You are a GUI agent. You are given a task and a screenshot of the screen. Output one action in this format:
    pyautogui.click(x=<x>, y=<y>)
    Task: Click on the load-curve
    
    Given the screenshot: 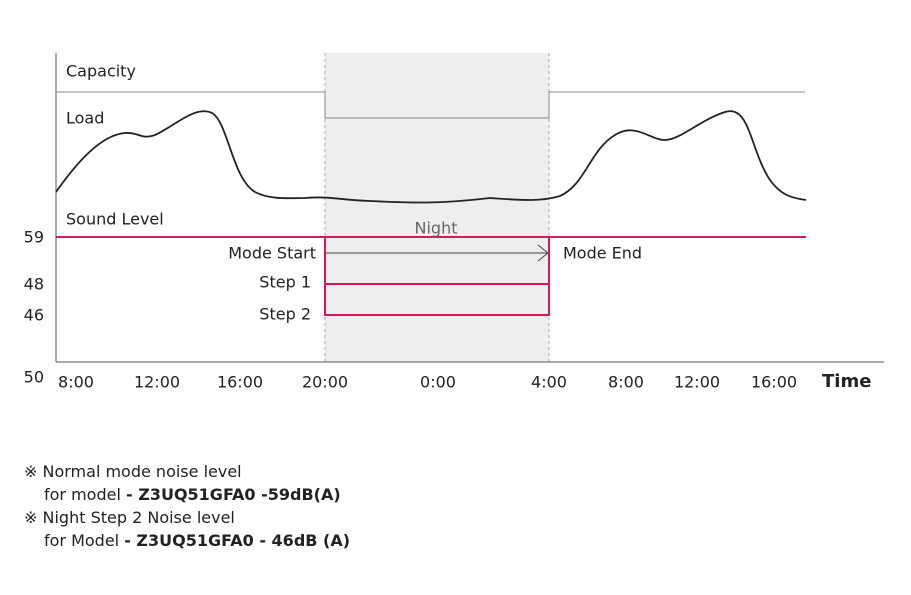 What is the action you would take?
    pyautogui.click(x=431, y=157)
    